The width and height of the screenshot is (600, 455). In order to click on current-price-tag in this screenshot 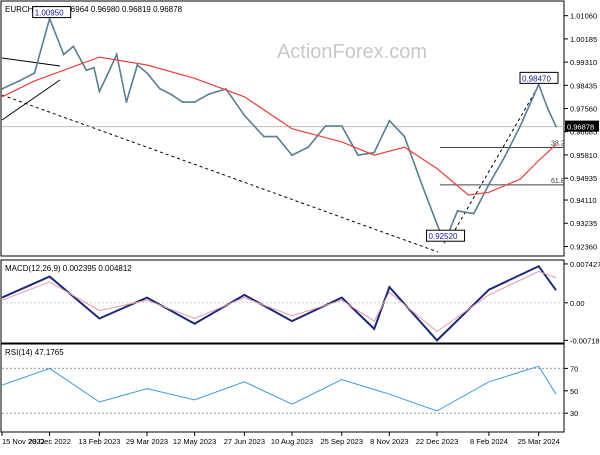, I will do `click(582, 126)`.